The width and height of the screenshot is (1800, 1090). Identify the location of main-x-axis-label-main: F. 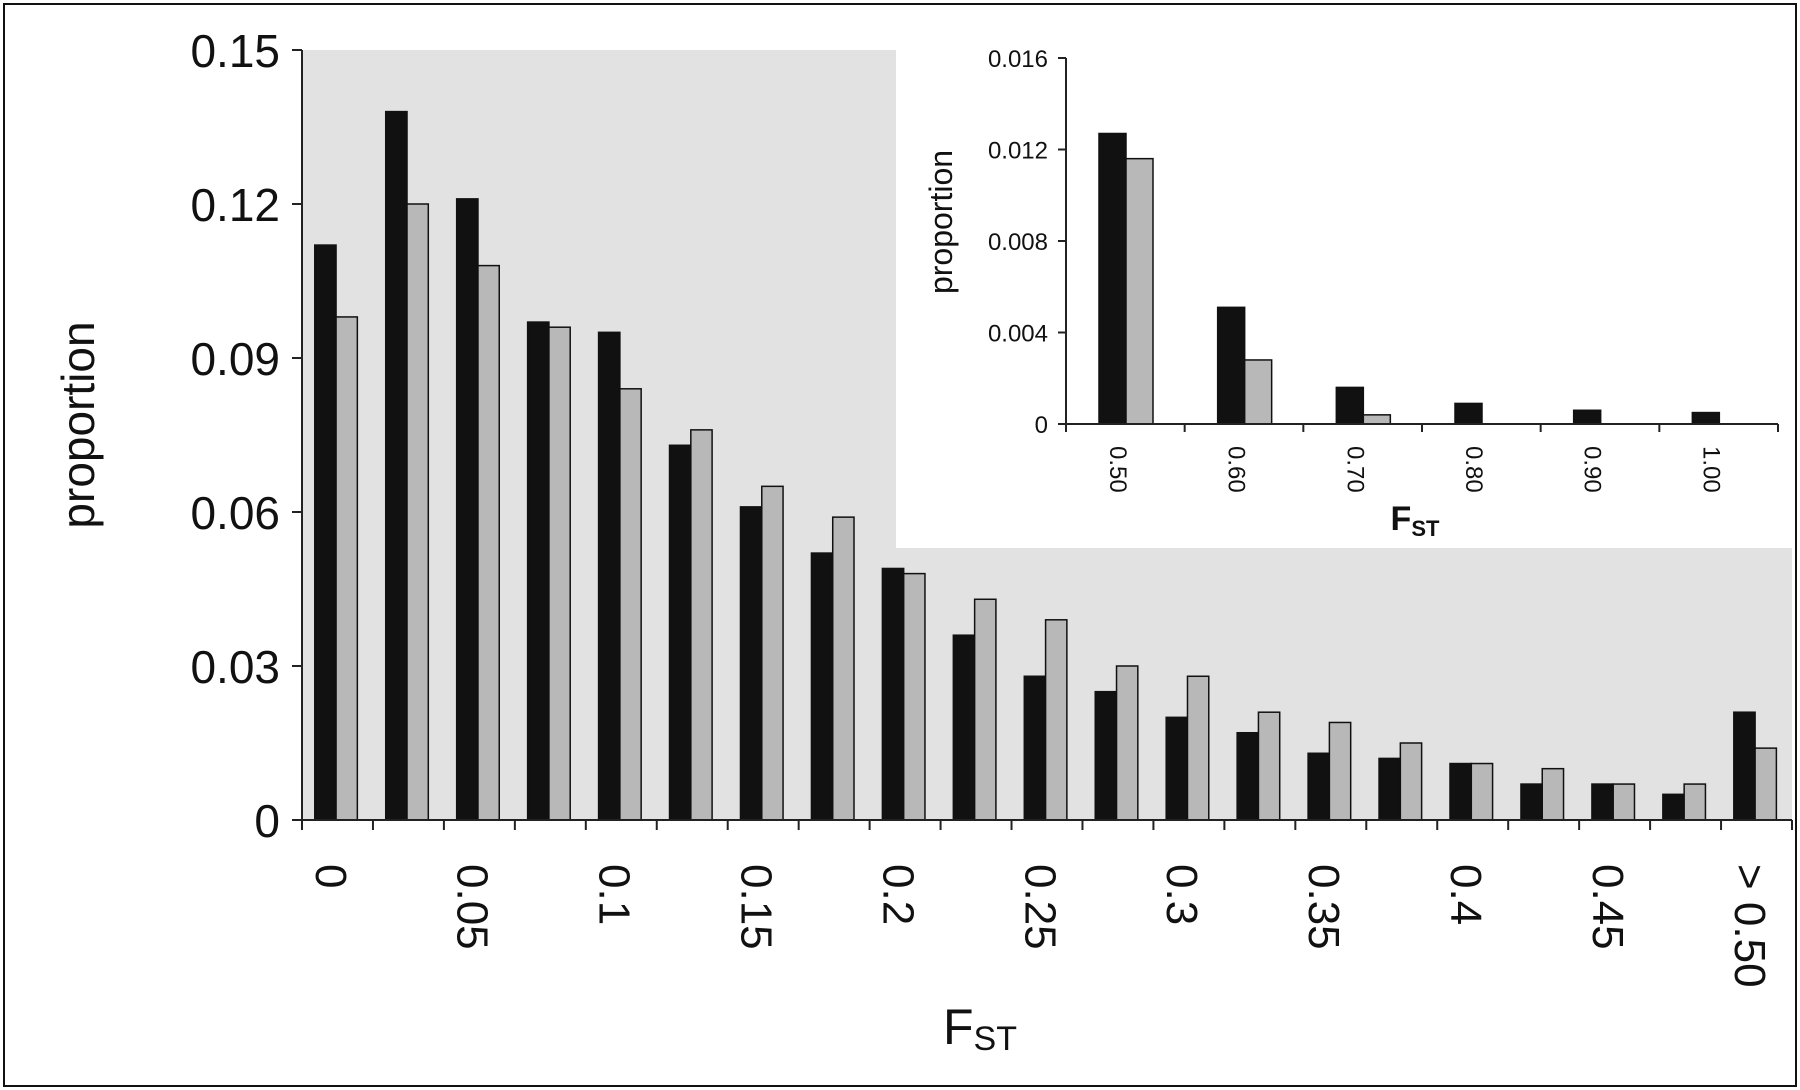
(958, 1027).